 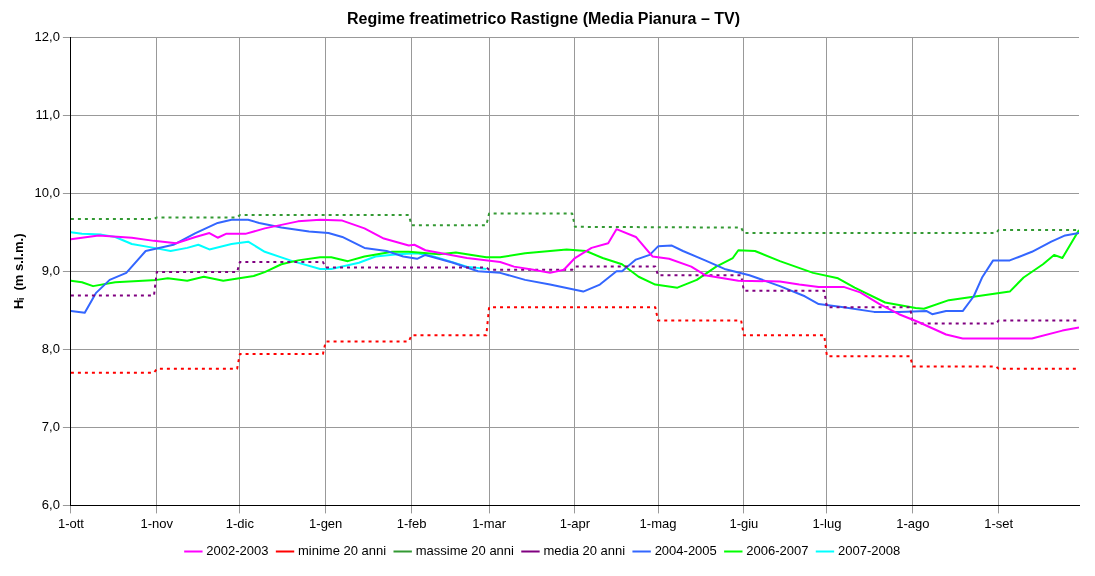 I want to click on y-tick-label: 10,0, so click(x=47, y=192).